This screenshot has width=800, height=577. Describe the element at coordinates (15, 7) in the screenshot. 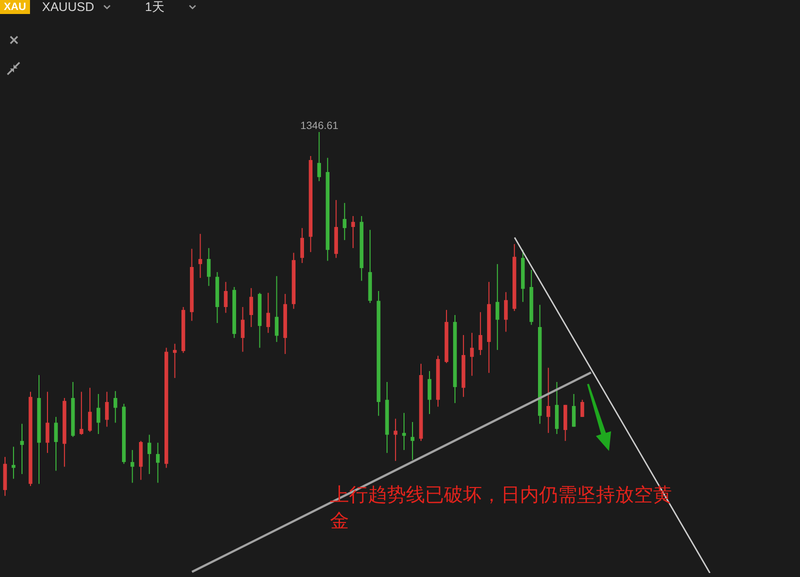

I see `ticker-badge-icon: XAU` at that location.